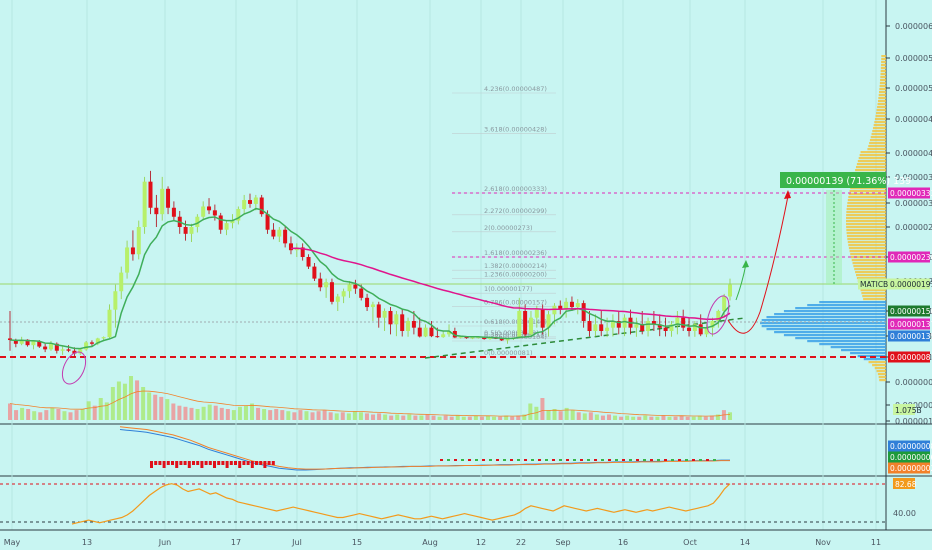 The image size is (932, 550). I want to click on price-tick-label: 0.00000450, so click(913, 119).